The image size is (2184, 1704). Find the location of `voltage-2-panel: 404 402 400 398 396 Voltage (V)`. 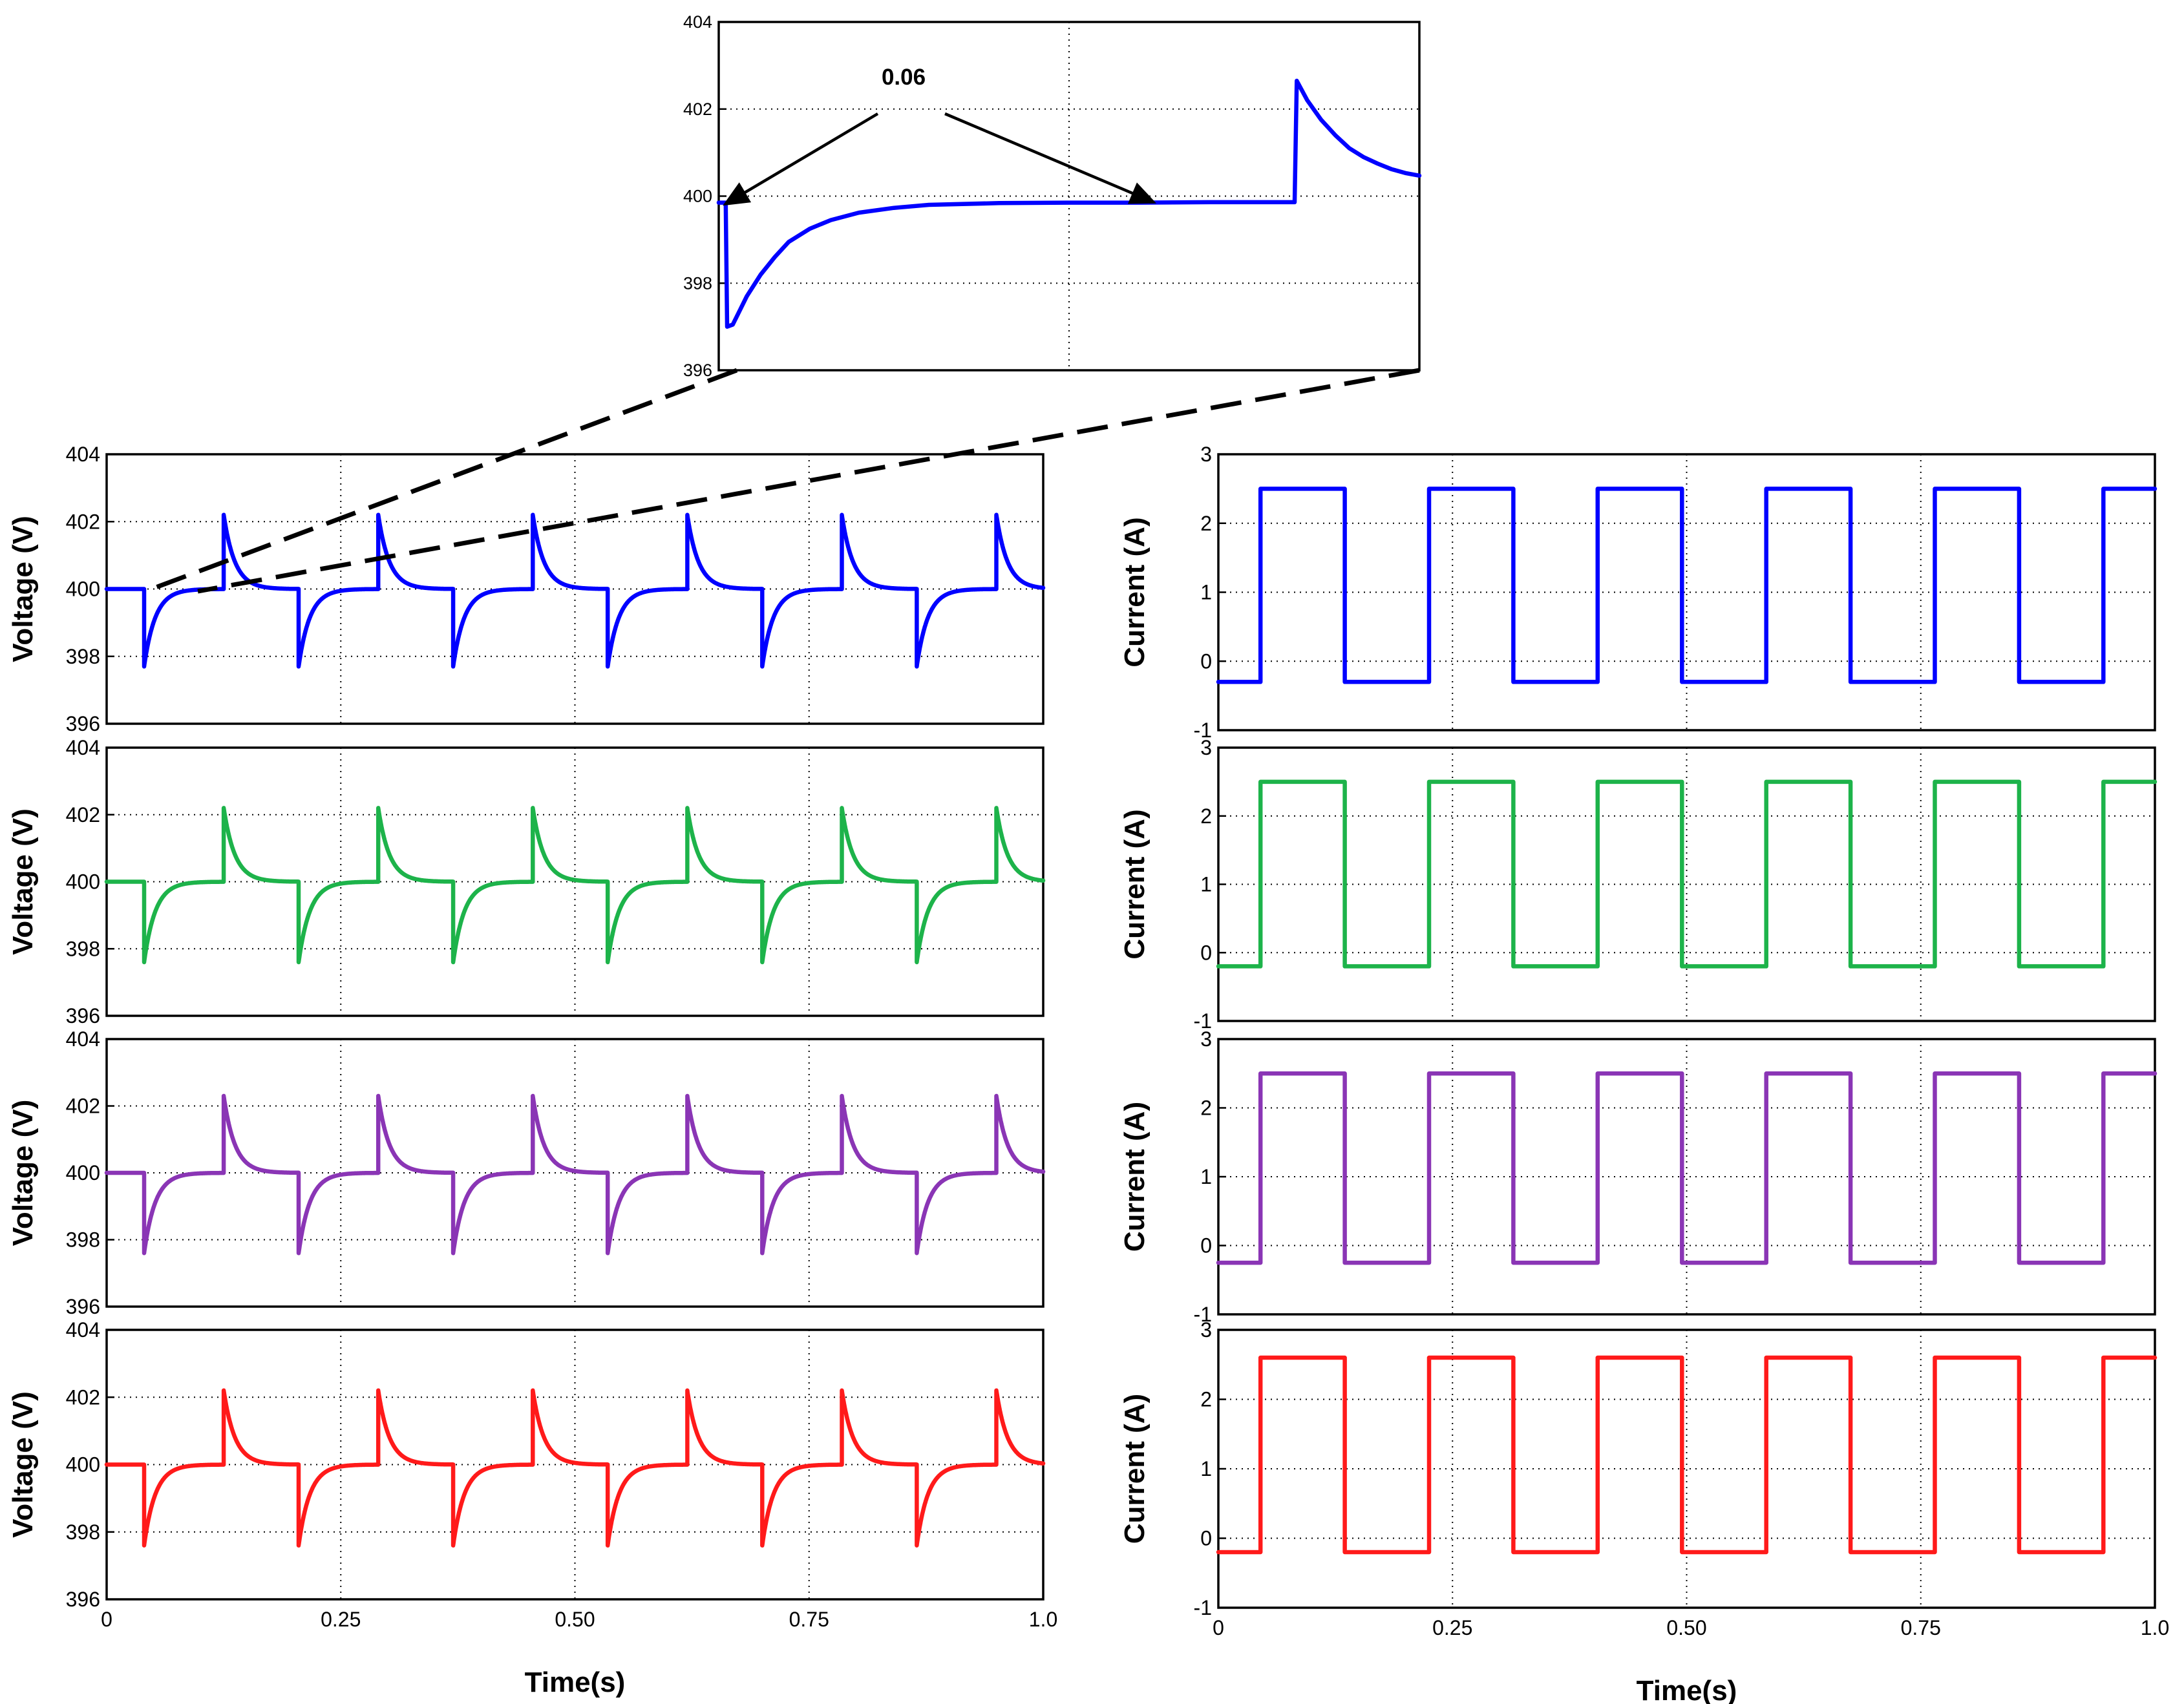

voltage-2-panel: 404 402 400 398 396 Voltage (V) is located at coordinates (526, 882).